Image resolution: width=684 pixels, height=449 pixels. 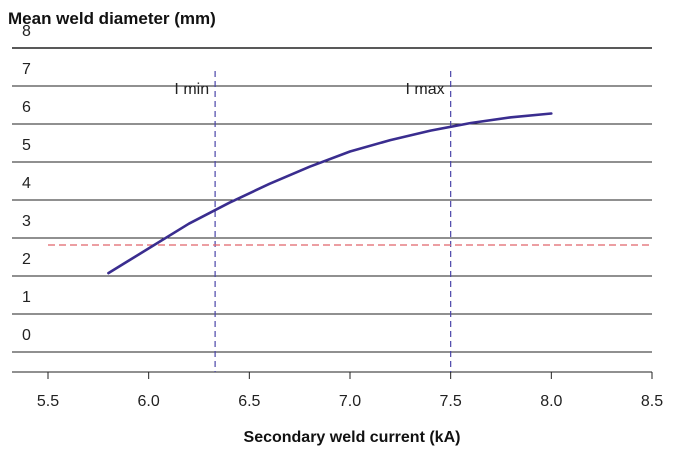 I want to click on x-tick-label: 7.0, so click(x=350, y=401).